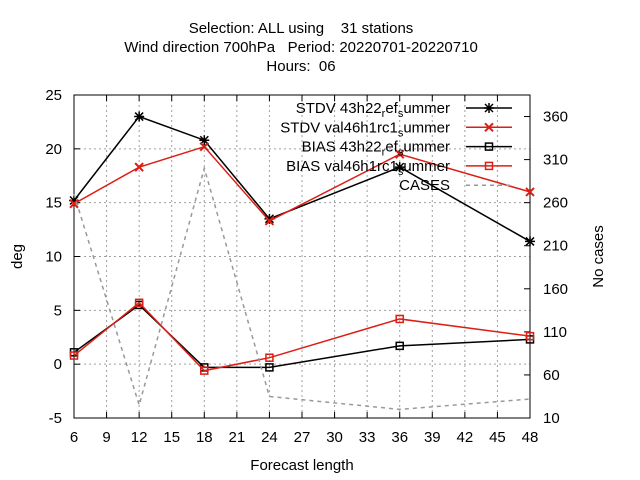 The width and height of the screenshot is (640, 480). Describe the element at coordinates (598, 256) in the screenshot. I see `y2-axis-label: No cases` at that location.